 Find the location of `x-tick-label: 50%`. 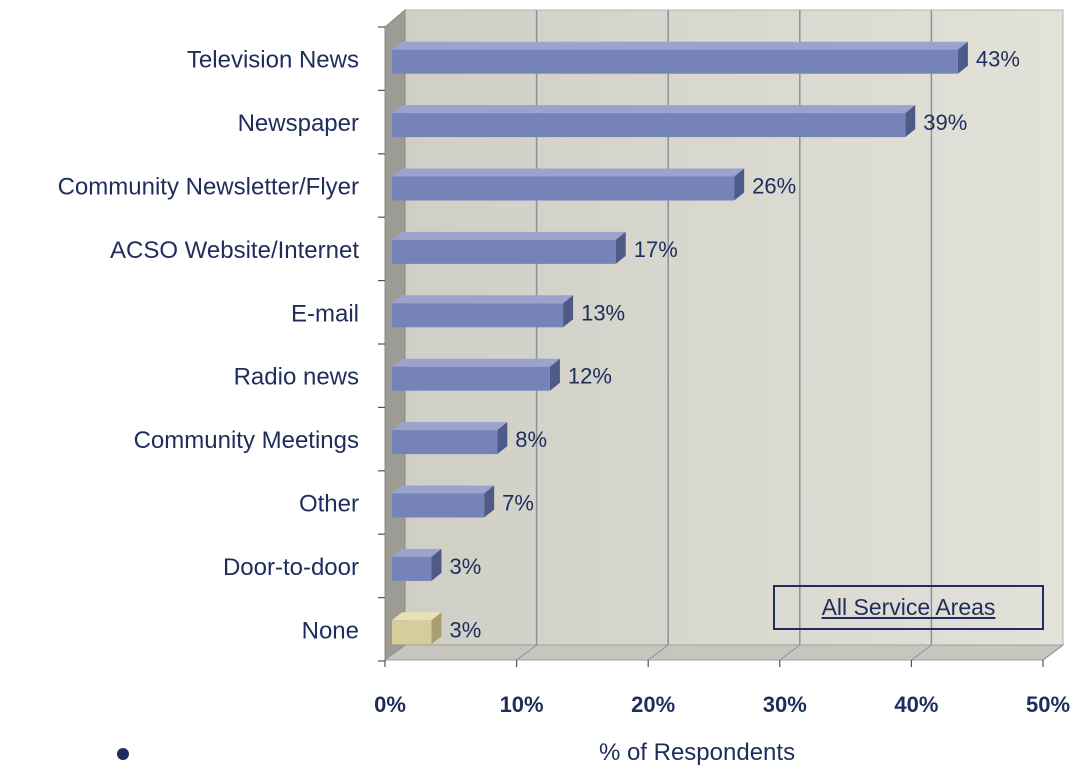

x-tick-label: 50% is located at coordinates (1048, 704).